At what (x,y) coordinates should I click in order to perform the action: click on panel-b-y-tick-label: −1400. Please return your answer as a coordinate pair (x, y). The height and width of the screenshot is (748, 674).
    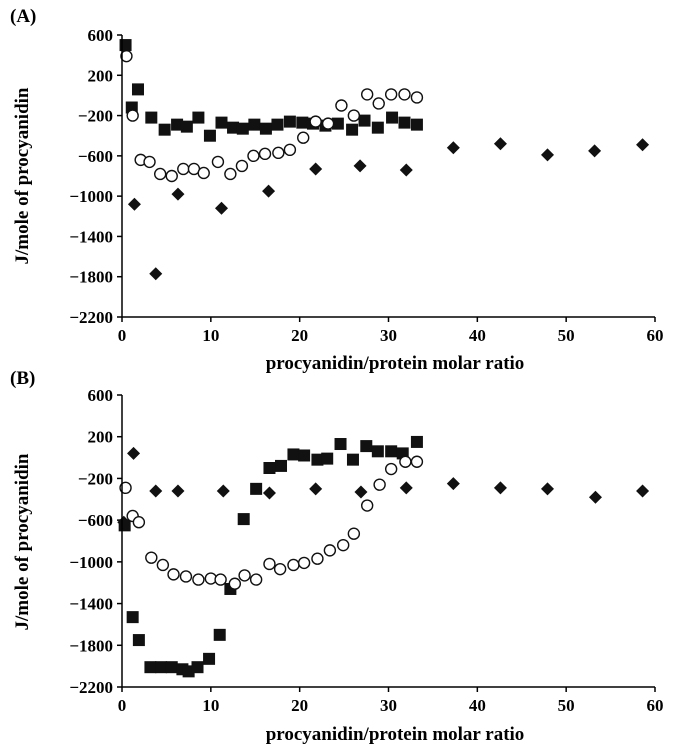
    Looking at the image, I should click on (91, 604).